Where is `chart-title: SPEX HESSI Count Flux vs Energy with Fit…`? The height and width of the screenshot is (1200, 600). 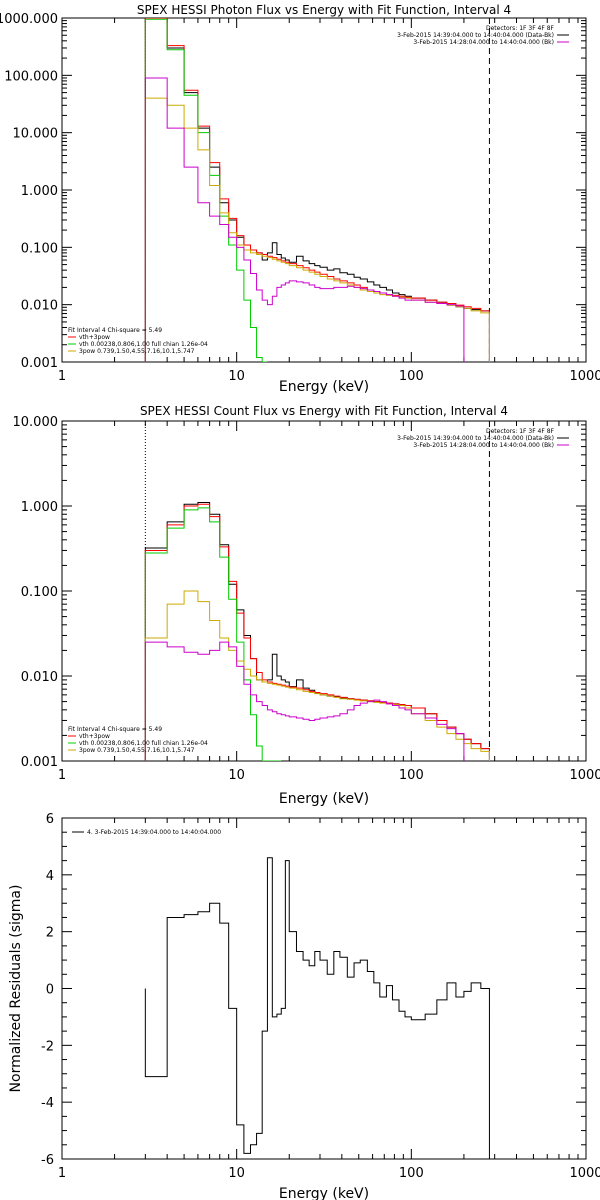
chart-title: SPEX HESSI Count Flux vs Energy with Fit… is located at coordinates (324, 411).